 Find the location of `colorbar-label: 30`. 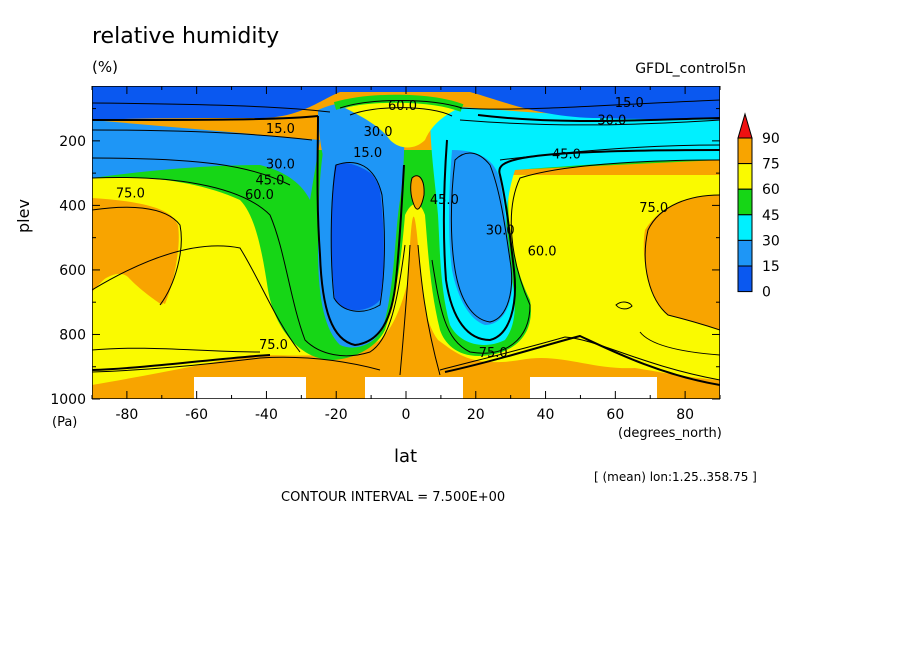

colorbar-label: 30 is located at coordinates (771, 241).